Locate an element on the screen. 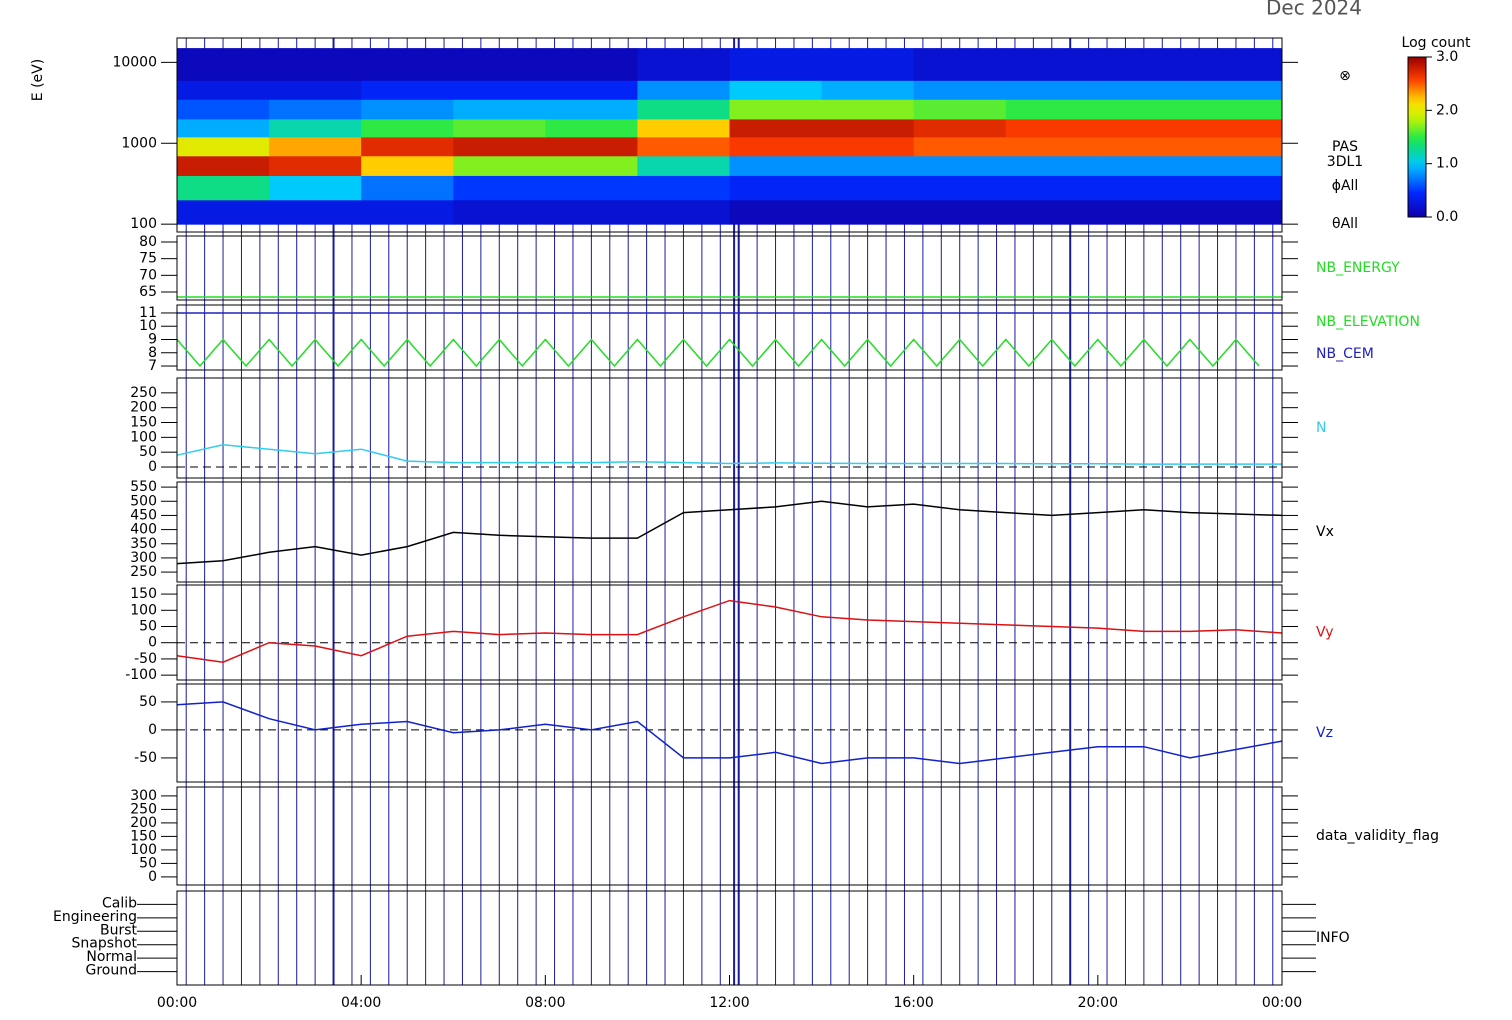 The image size is (1512, 1020). series-label: Vx is located at coordinates (1325, 532).